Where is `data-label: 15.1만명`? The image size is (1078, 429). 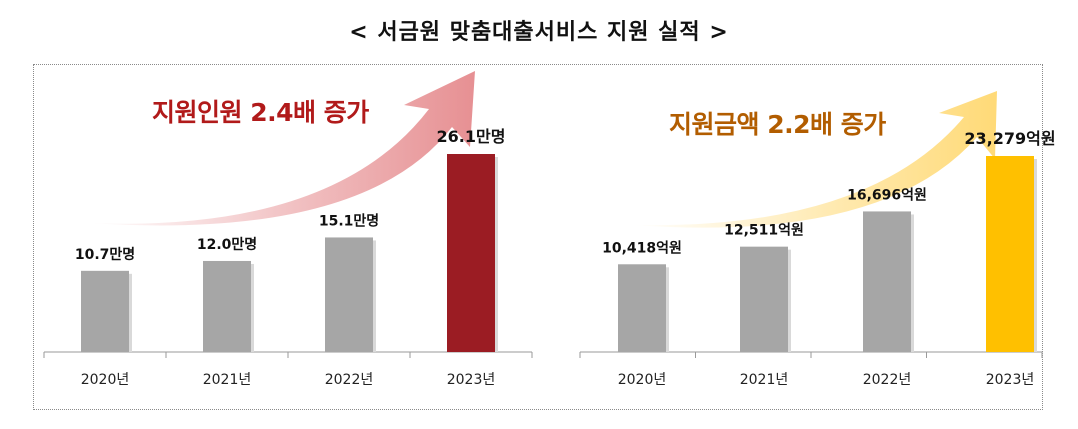
data-label: 15.1만명 is located at coordinates (349, 220).